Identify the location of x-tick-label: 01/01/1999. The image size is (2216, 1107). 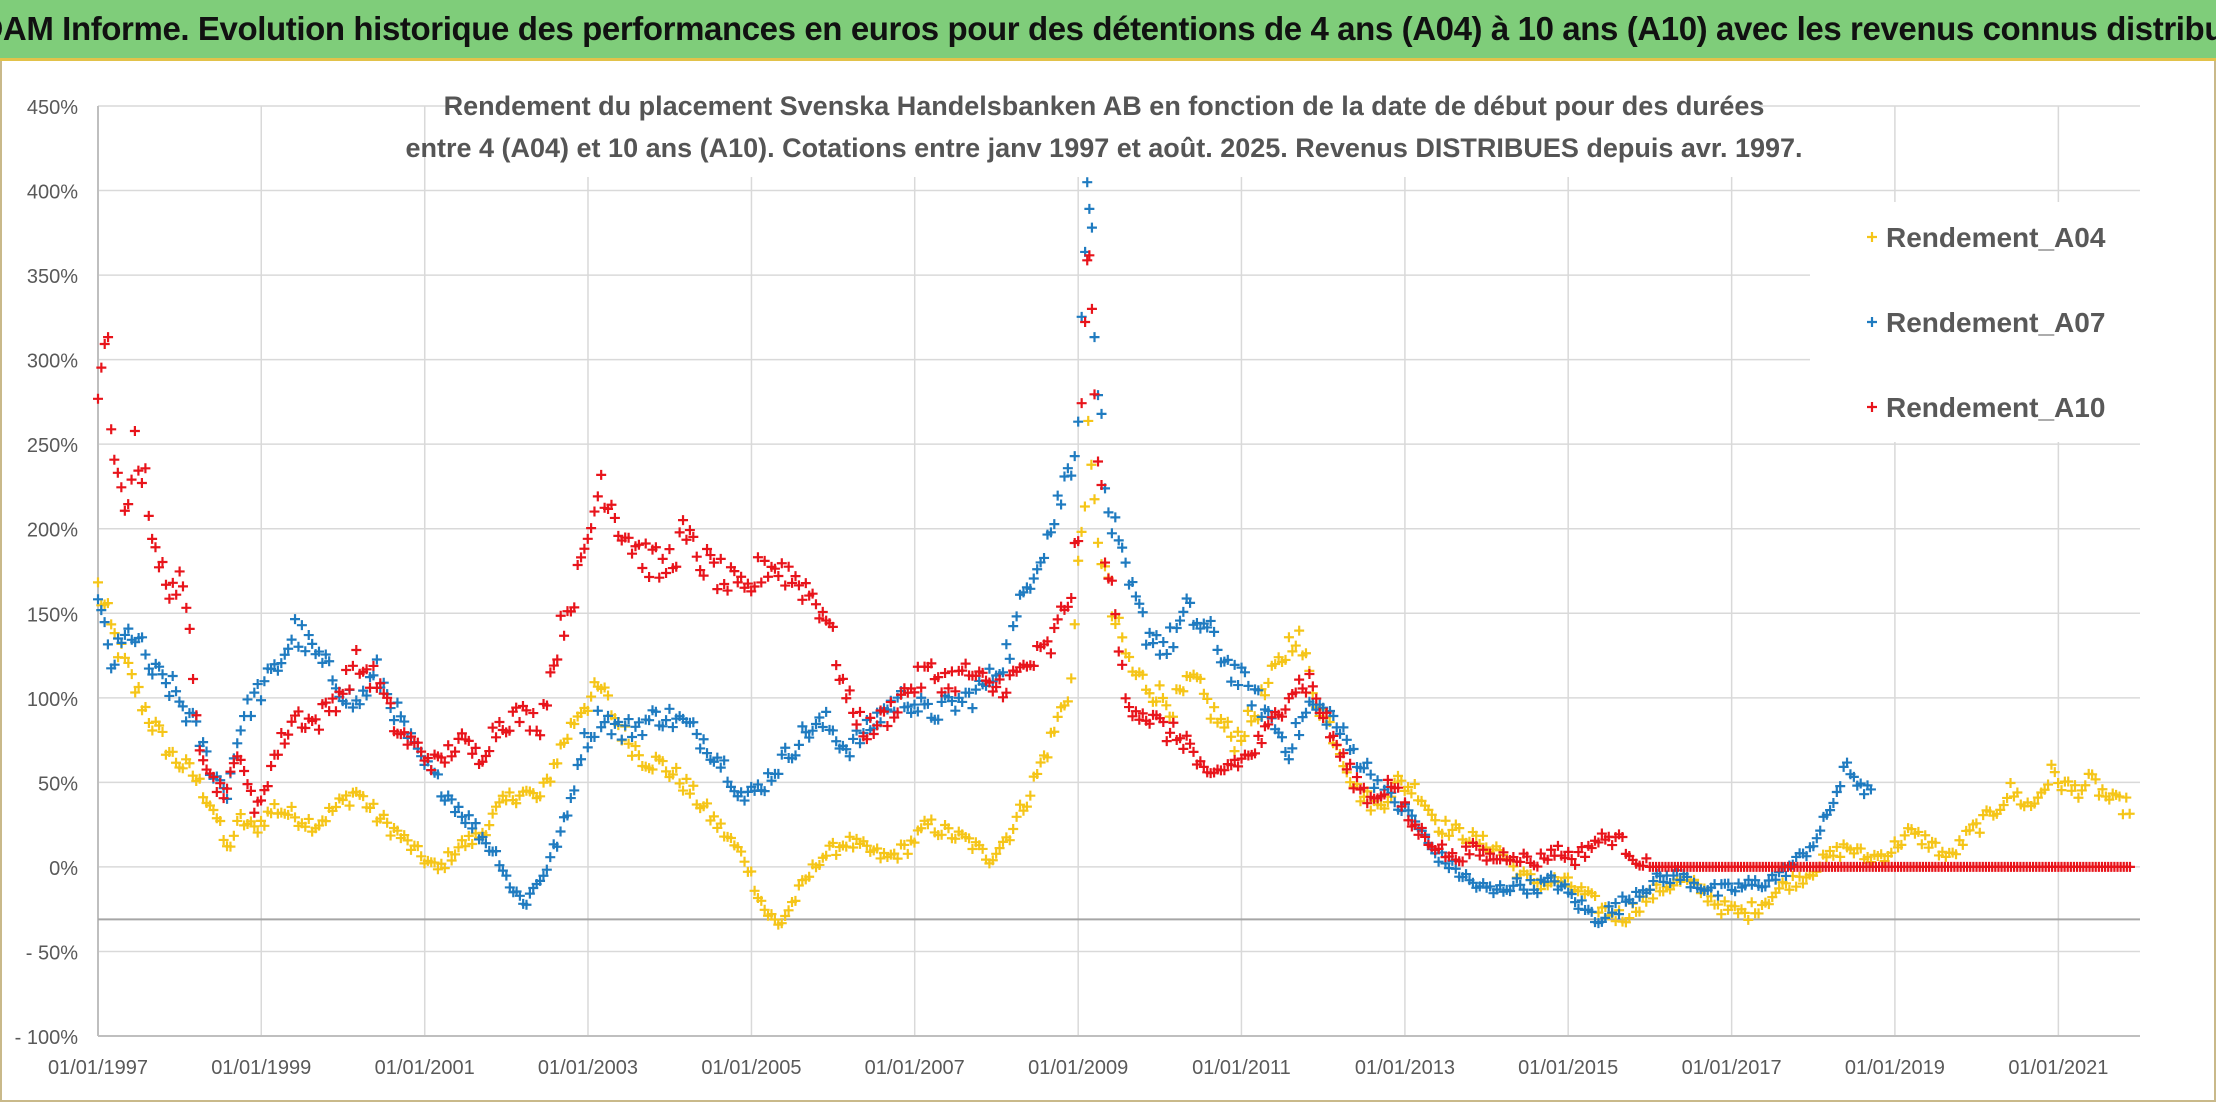
(261, 1068).